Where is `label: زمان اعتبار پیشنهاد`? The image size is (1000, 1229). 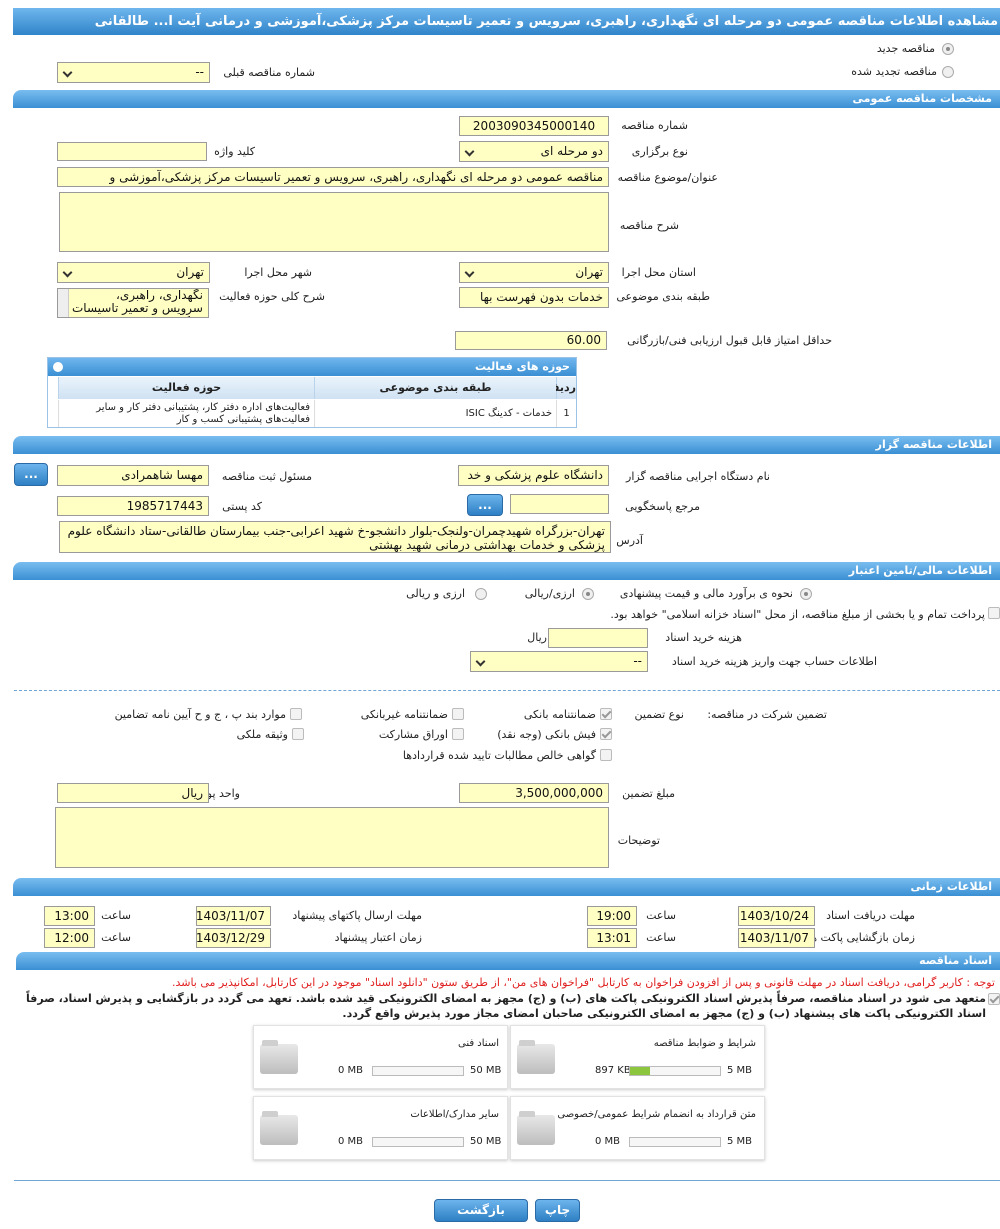 label: زمان اعتبار پیشنهاد is located at coordinates (378, 937).